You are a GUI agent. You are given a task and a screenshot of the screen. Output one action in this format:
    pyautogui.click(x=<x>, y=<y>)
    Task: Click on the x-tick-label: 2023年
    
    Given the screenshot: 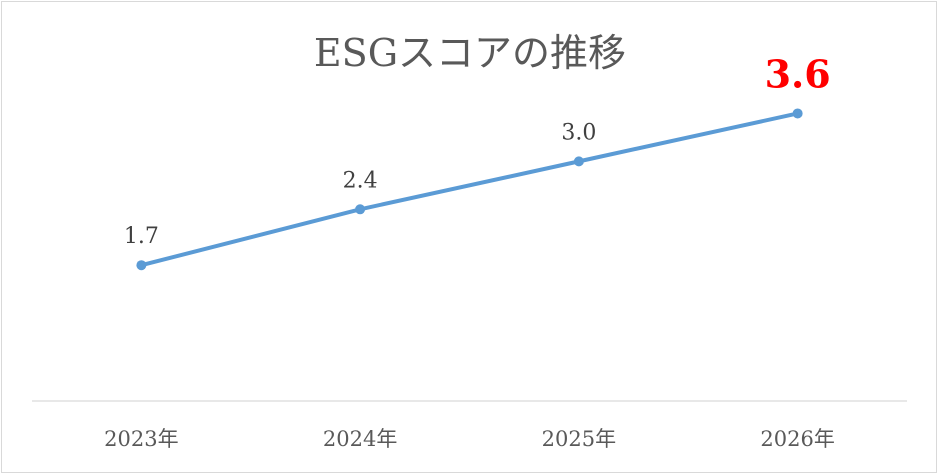 What is the action you would take?
    pyautogui.click(x=141, y=439)
    